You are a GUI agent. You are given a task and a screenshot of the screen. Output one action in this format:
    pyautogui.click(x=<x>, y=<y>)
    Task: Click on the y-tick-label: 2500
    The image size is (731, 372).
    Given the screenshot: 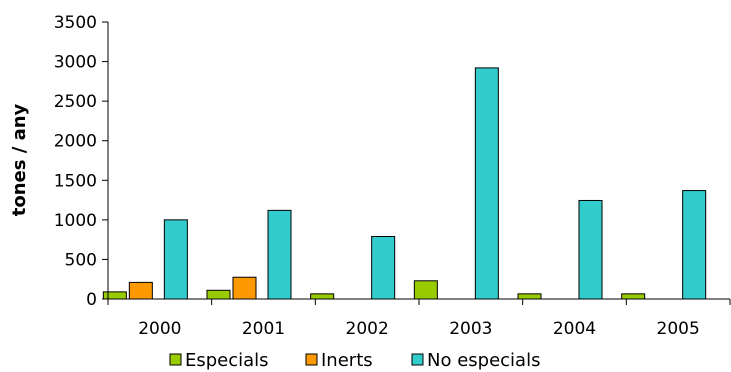 What is the action you would take?
    pyautogui.click(x=75, y=102)
    